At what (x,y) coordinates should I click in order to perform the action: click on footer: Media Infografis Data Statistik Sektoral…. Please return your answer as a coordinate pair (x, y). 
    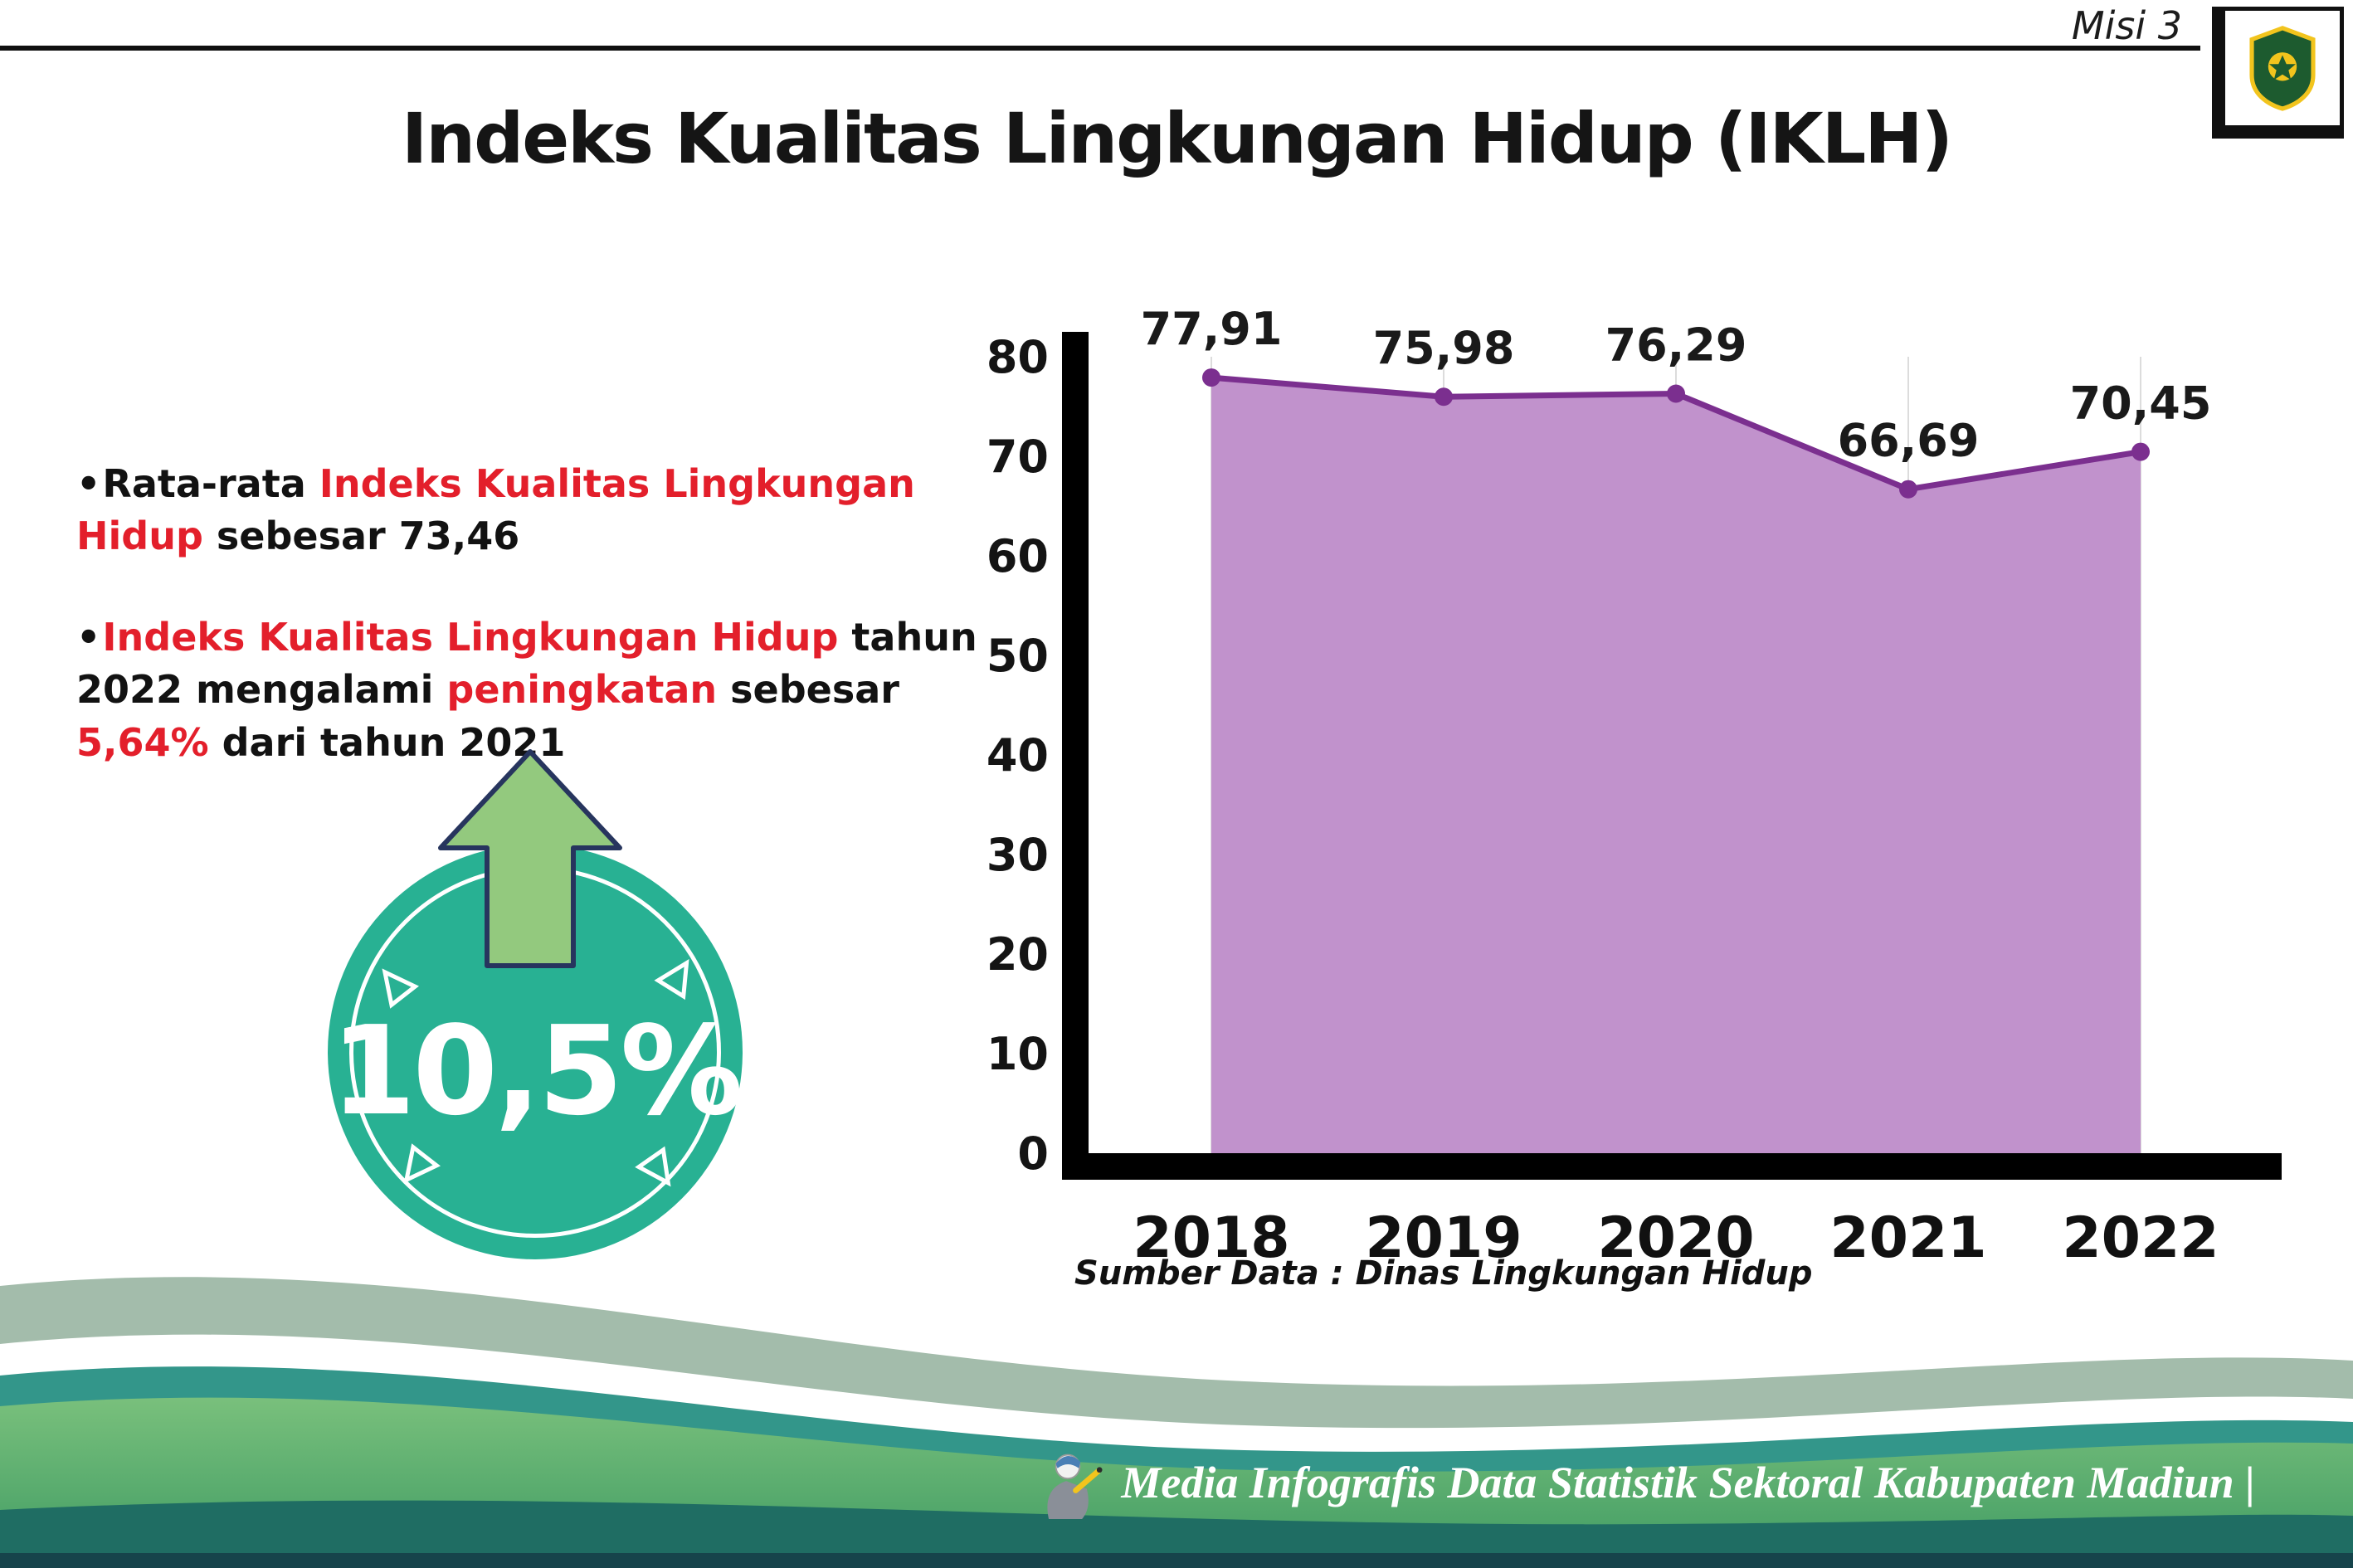
    Looking at the image, I should click on (1176, 1482).